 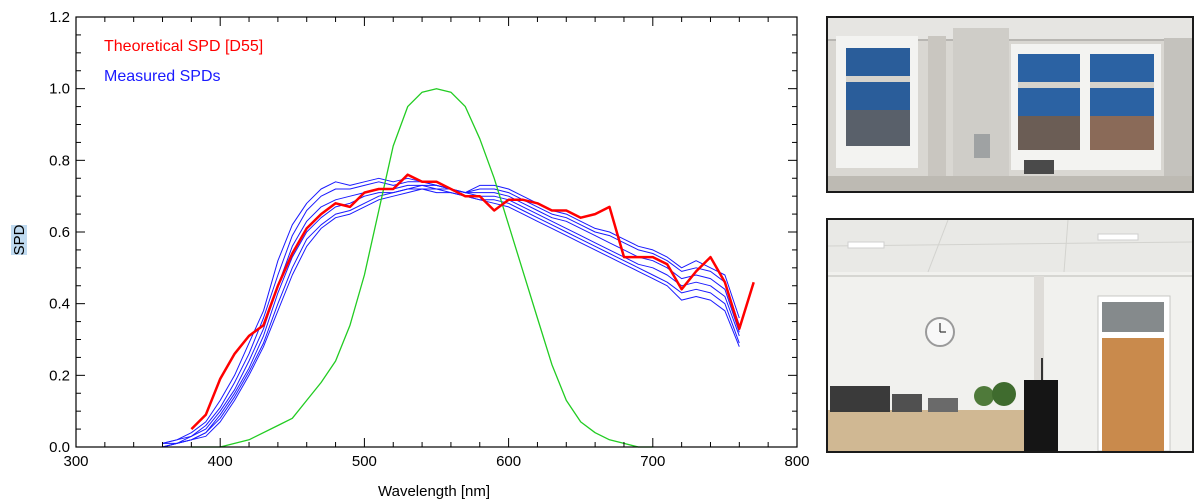 What do you see at coordinates (59, 304) in the screenshot?
I see `y-tick-label: 0.4` at bounding box center [59, 304].